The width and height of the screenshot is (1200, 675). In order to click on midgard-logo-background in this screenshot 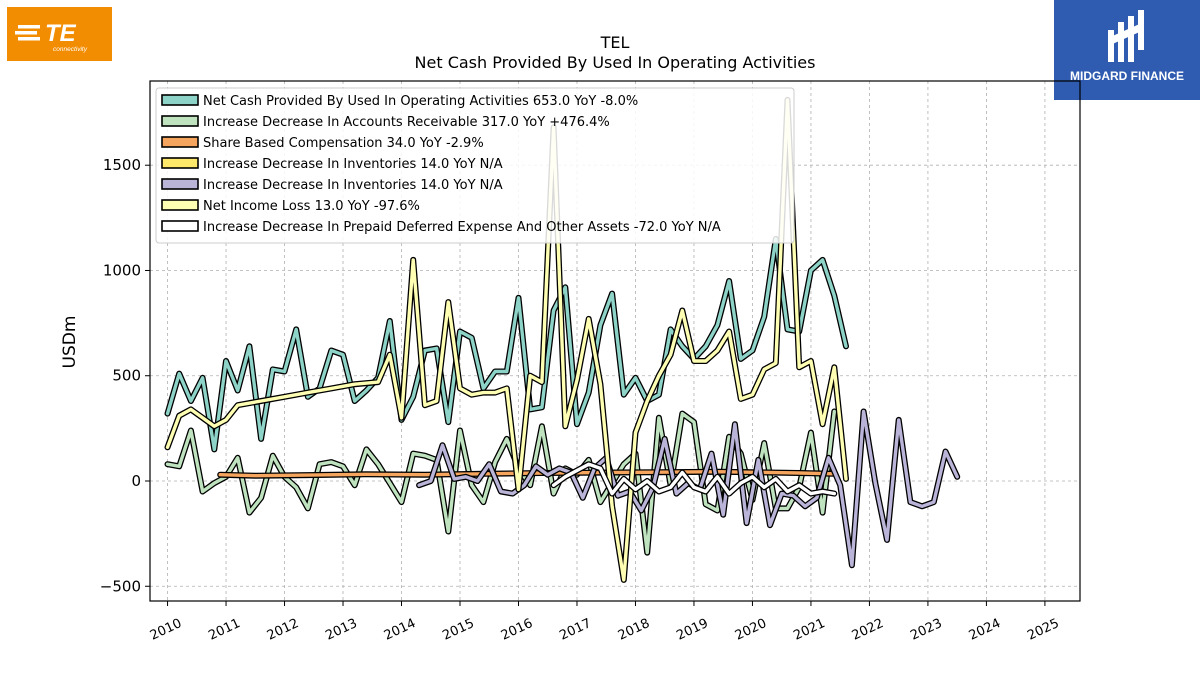, I will do `click(1127, 50)`.